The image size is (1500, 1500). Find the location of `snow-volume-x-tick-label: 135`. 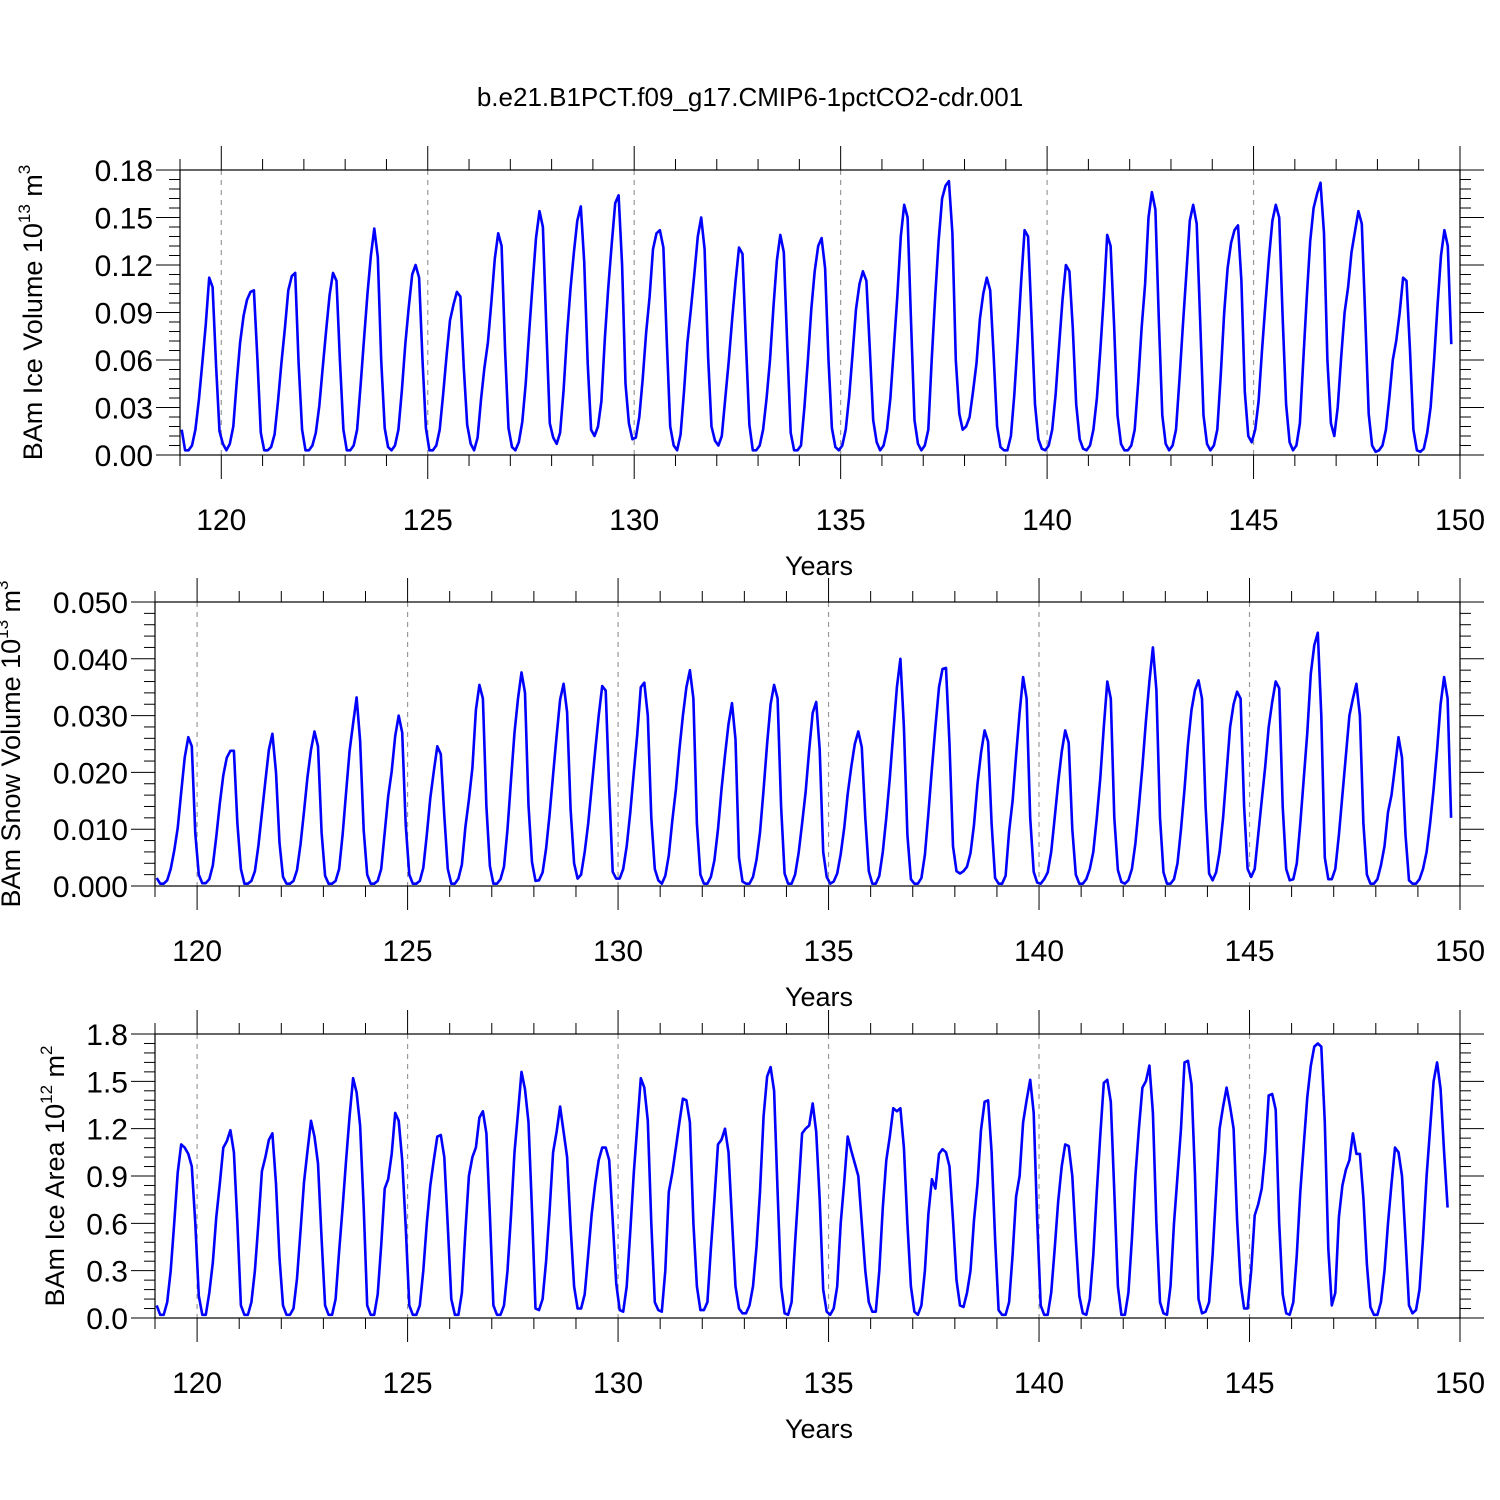

snow-volume-x-tick-label: 135 is located at coordinates (829, 951).